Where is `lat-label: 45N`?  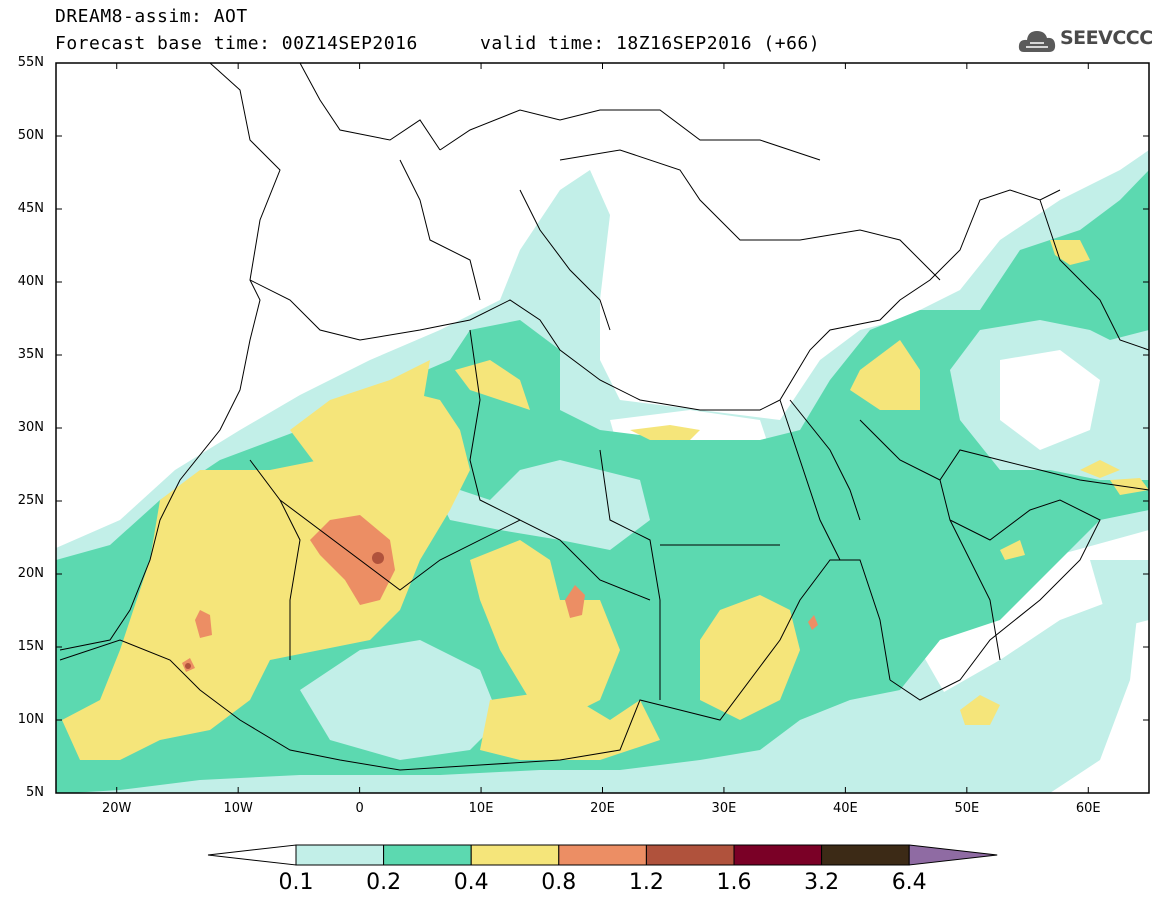
lat-label: 45N is located at coordinates (30, 208).